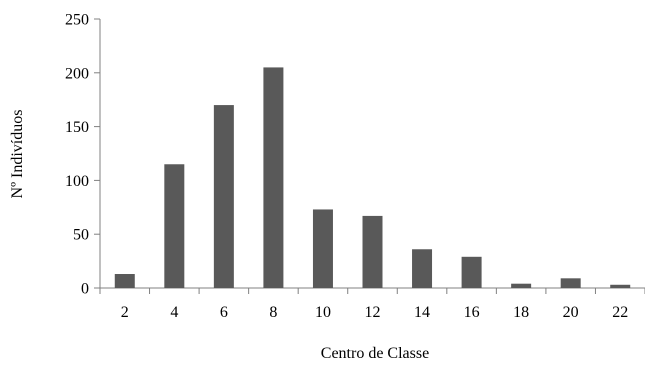 The image size is (645, 368). I want to click on x-tick-label: 2, so click(125, 312).